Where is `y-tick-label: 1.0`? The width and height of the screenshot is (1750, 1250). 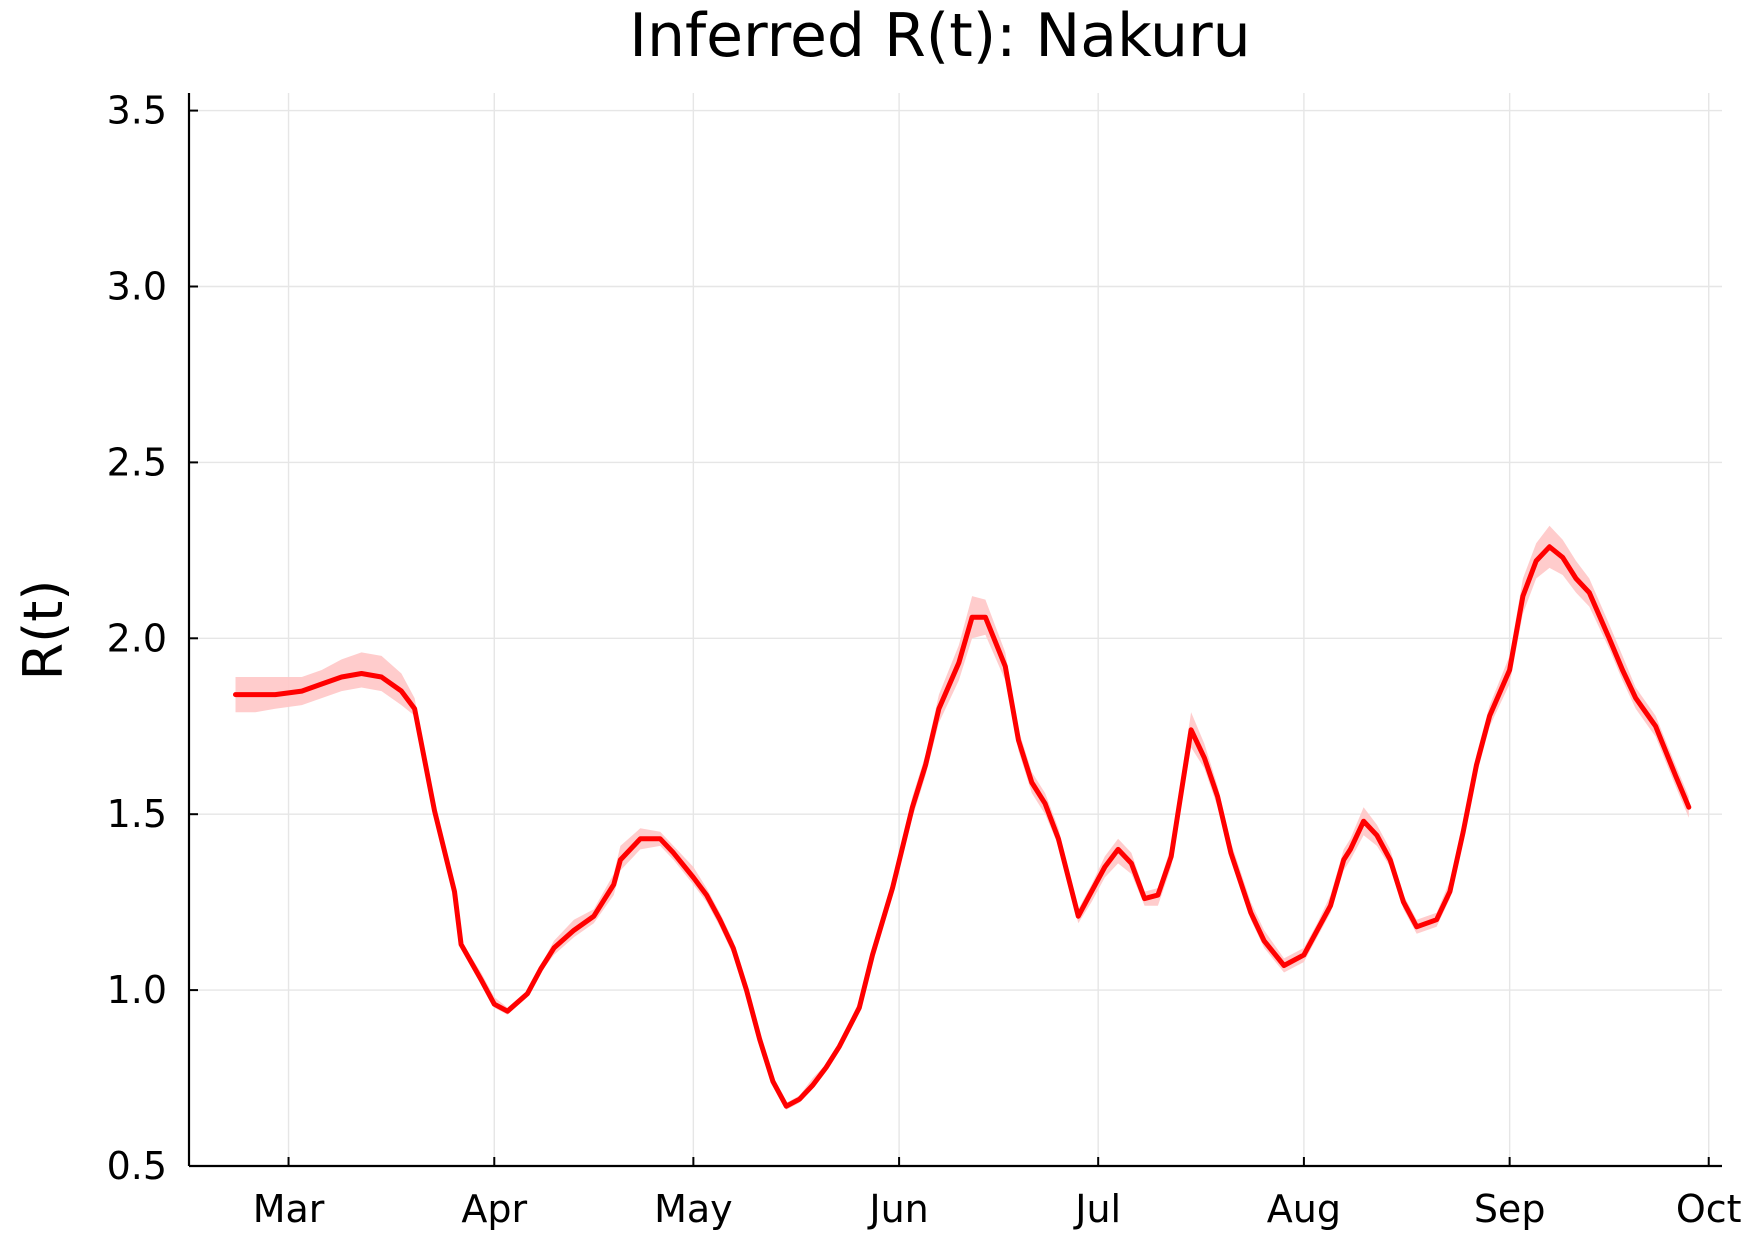
y-tick-label: 1.0 is located at coordinates (137, 990).